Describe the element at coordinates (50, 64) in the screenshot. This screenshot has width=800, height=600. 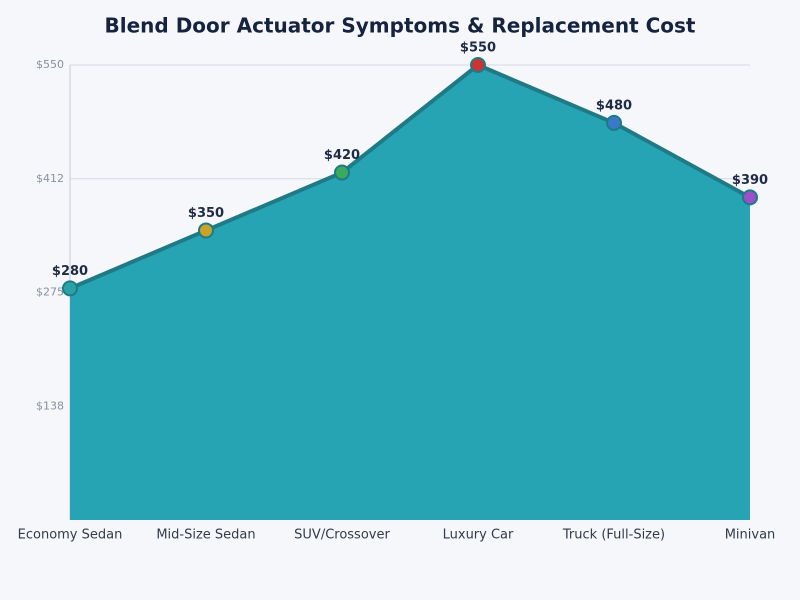
I see `y-tick-label: $550` at that location.